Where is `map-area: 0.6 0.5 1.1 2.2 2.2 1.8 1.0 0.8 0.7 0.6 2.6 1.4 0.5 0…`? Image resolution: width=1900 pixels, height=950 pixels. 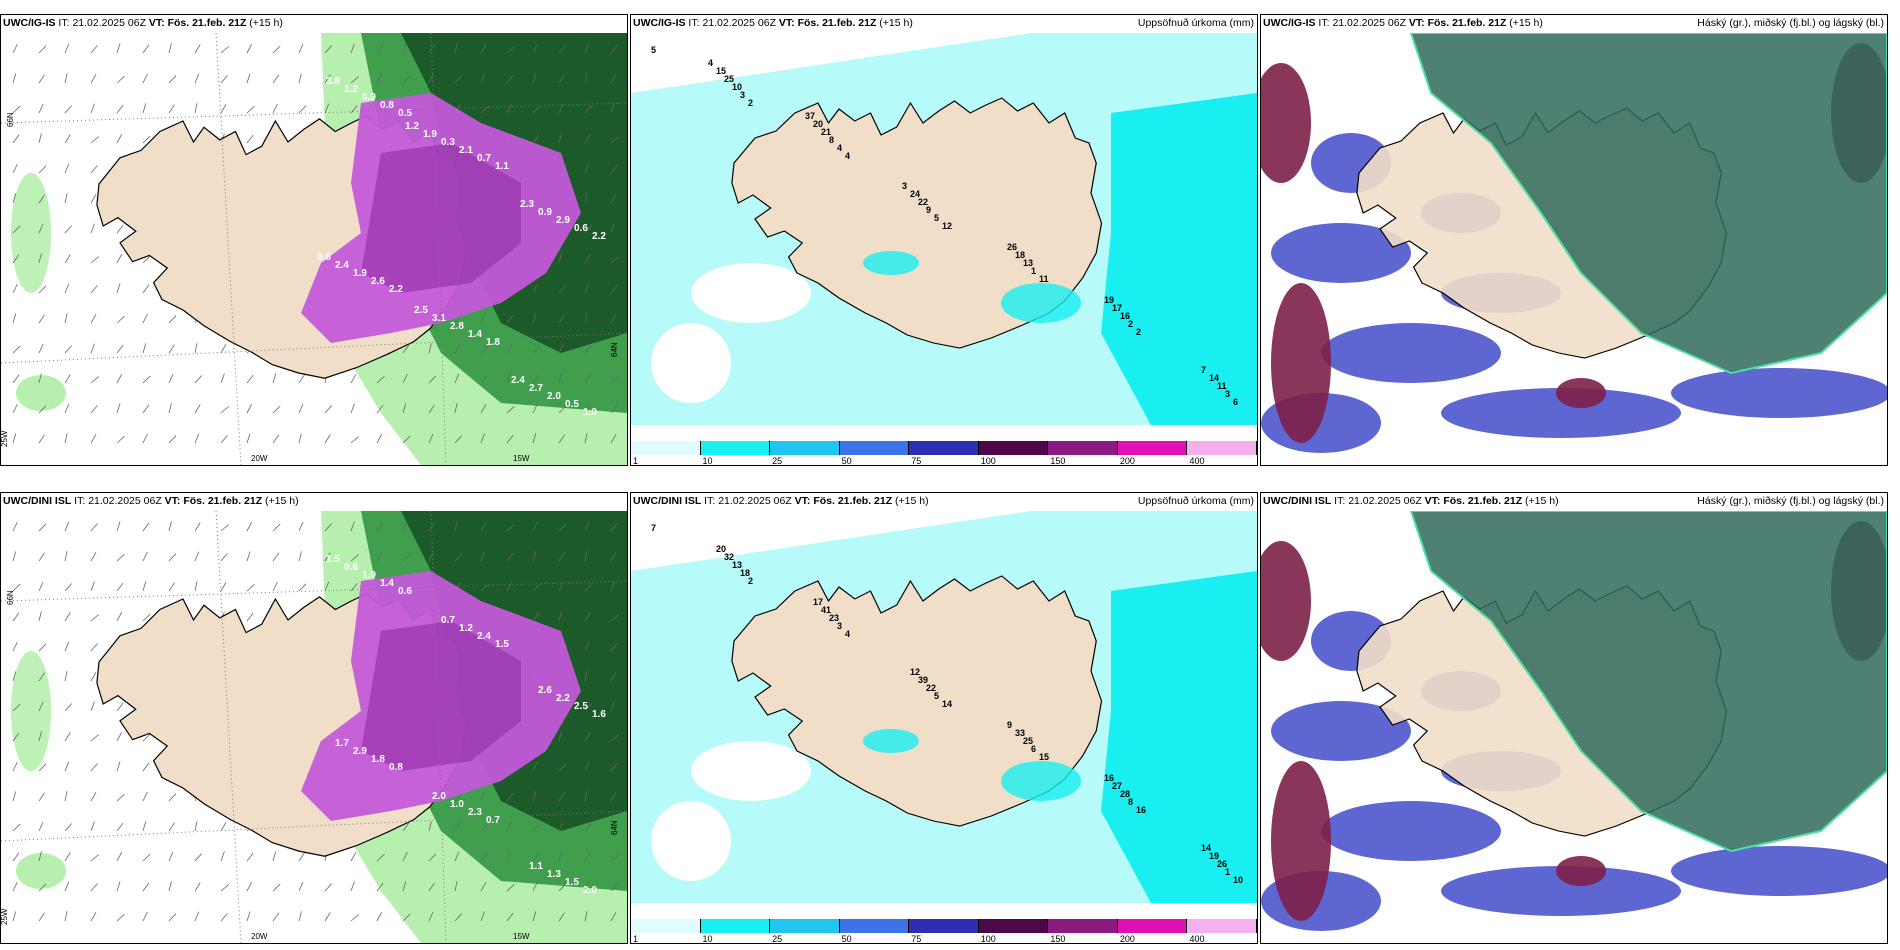 map-area: 0.6 0.5 1.1 2.2 2.2 1.8 1.0 0.8 0.7 0.6 2.6 1.4 0.5 0… is located at coordinates (314, 249).